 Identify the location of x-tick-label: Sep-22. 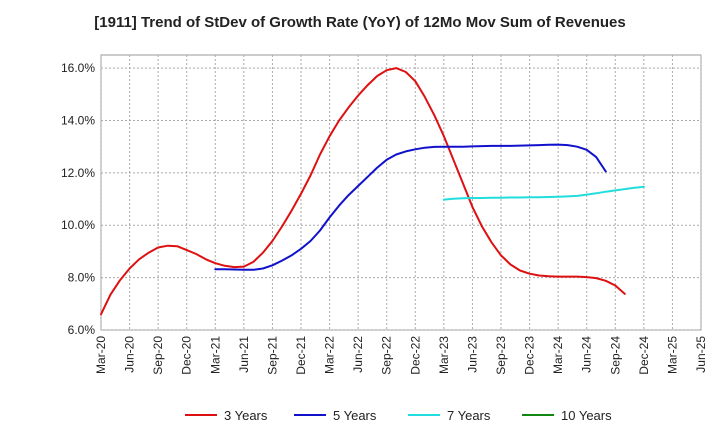
(387, 355).